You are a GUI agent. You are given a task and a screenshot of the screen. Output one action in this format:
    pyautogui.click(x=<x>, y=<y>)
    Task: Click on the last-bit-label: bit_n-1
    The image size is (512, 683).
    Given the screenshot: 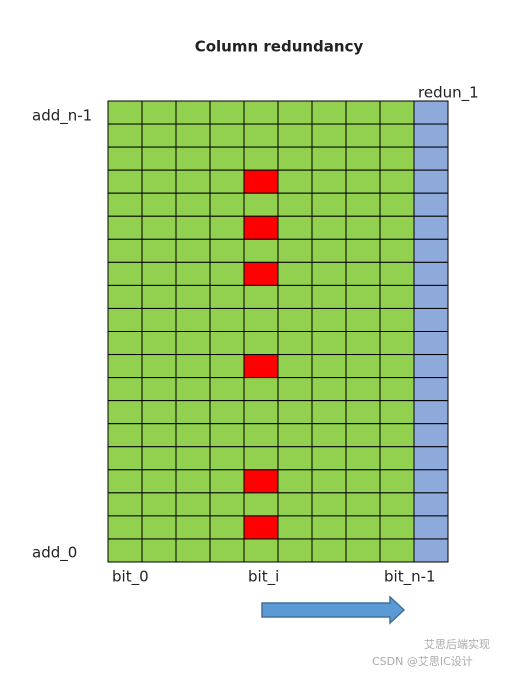 What is the action you would take?
    pyautogui.click(x=410, y=577)
    